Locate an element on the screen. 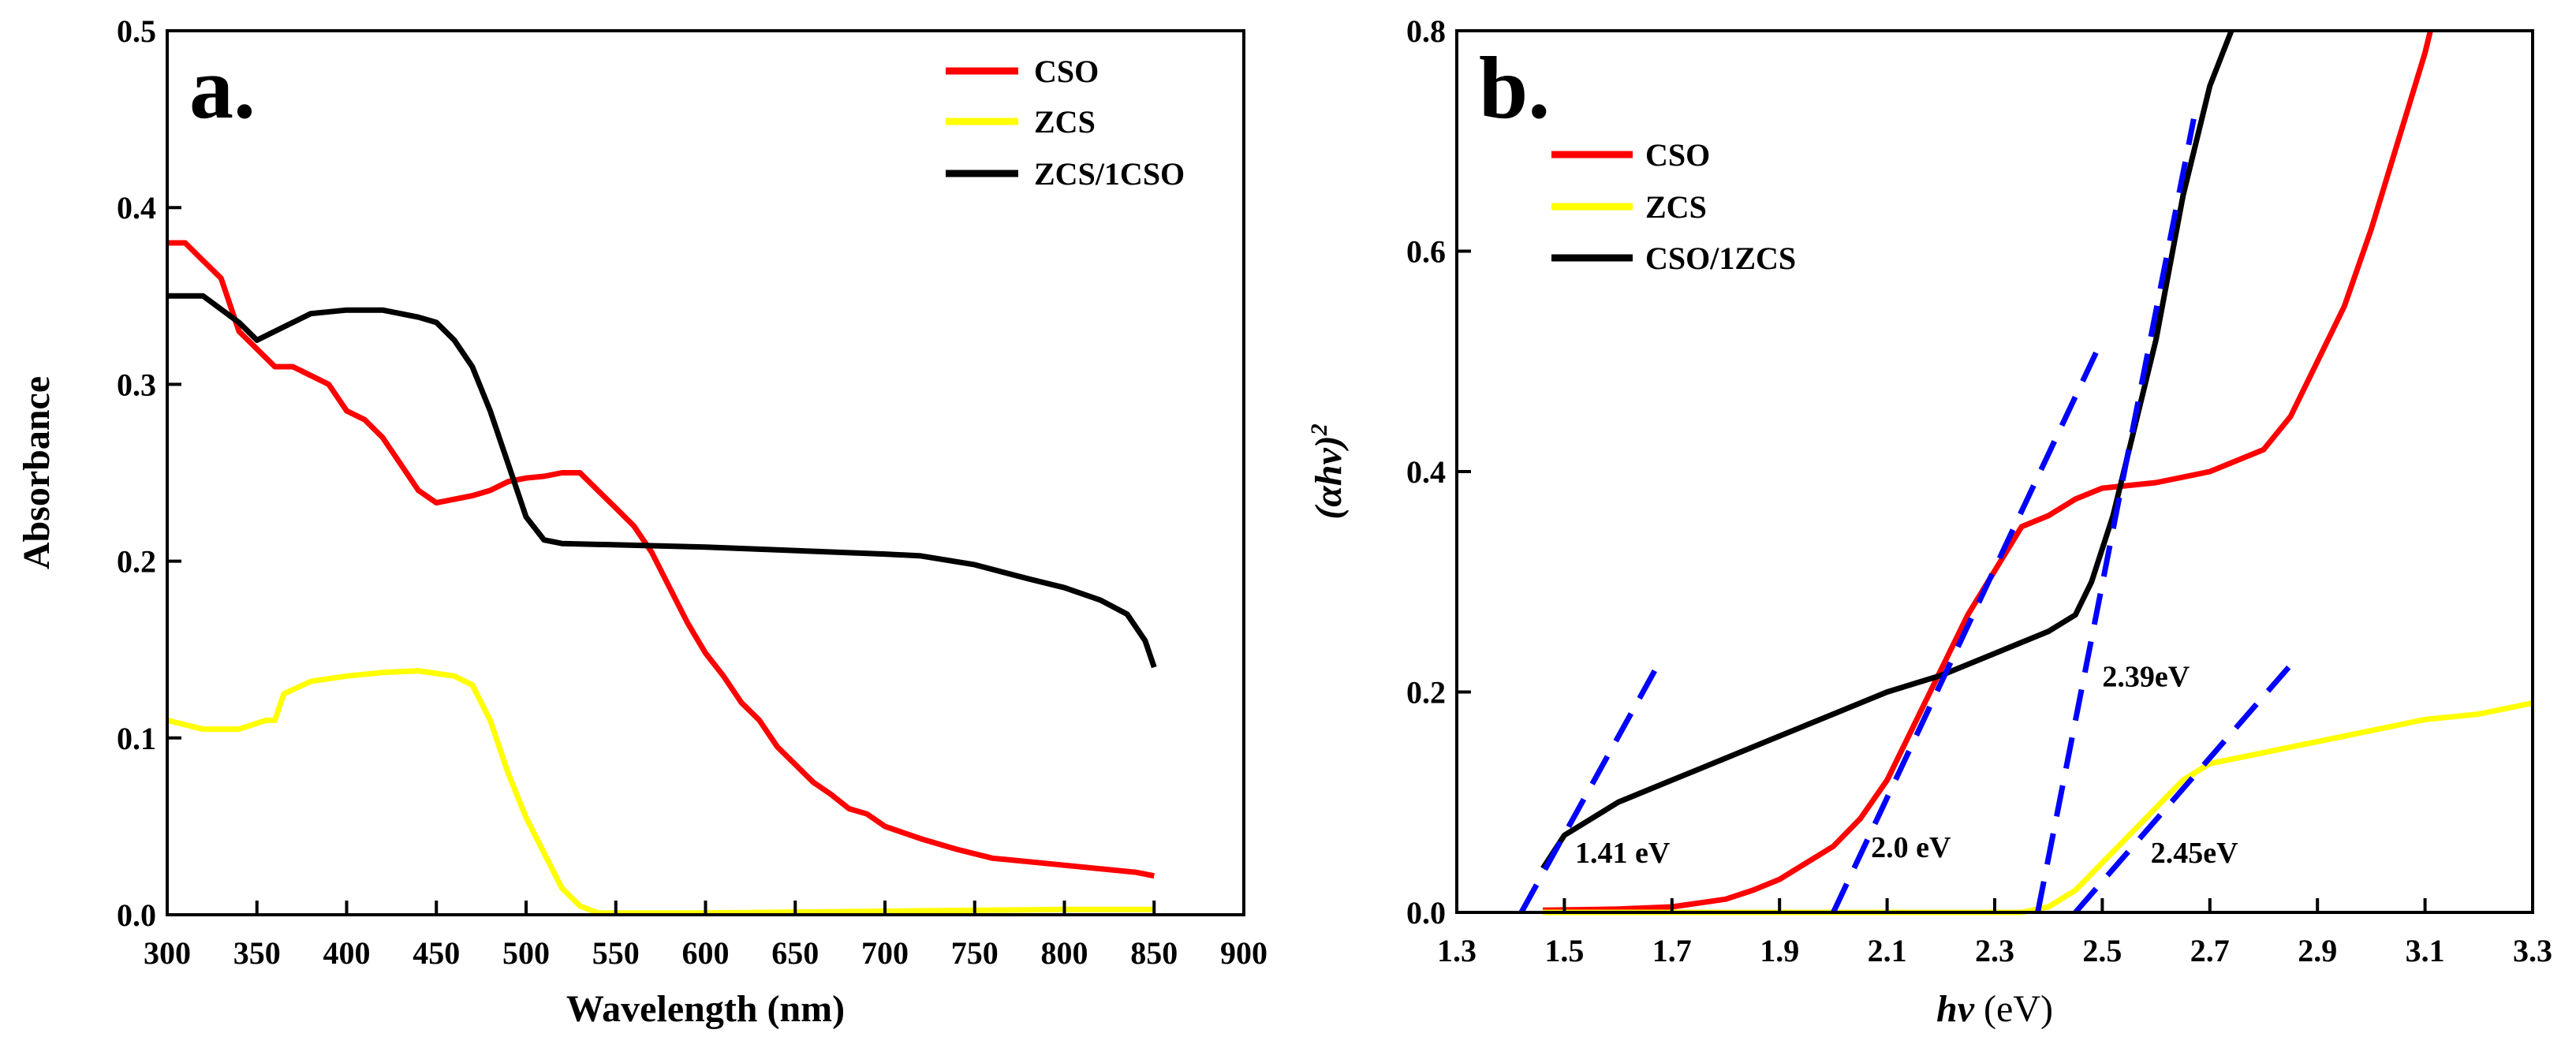  x-tick-label: 700 is located at coordinates (885, 953).